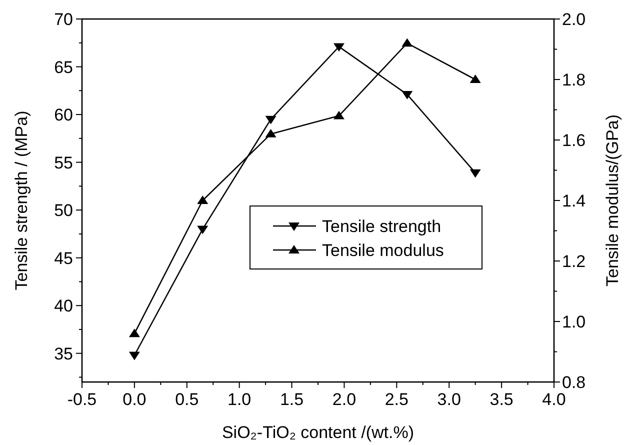  What do you see at coordinates (574, 322) in the screenshot?
I see `y2-tick-label: 1.0` at bounding box center [574, 322].